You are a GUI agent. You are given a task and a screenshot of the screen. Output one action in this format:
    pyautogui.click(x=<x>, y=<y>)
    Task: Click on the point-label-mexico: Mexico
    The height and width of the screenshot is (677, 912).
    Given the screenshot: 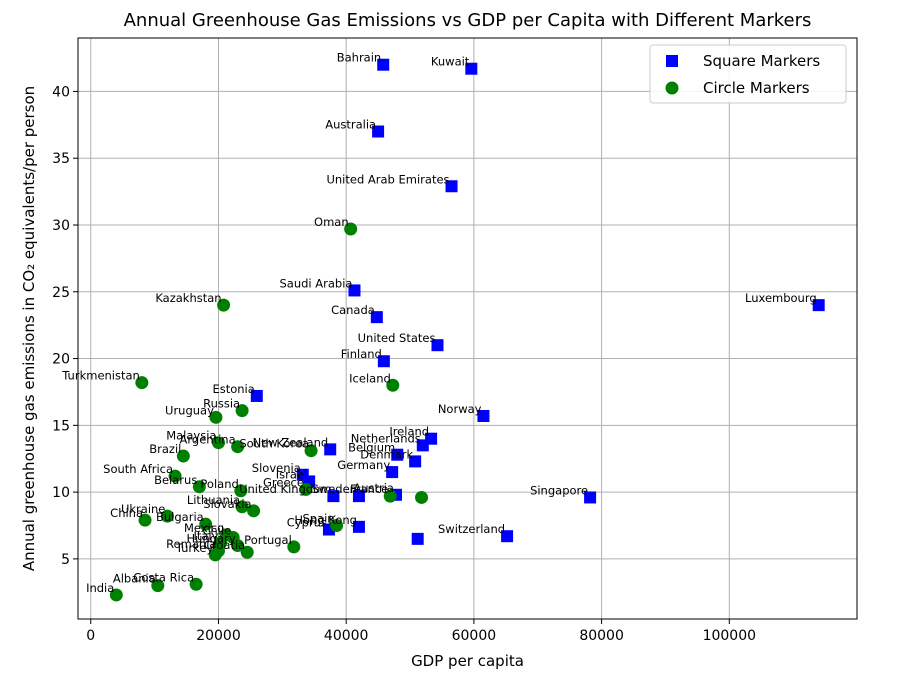 What is the action you would take?
    pyautogui.click(x=204, y=528)
    